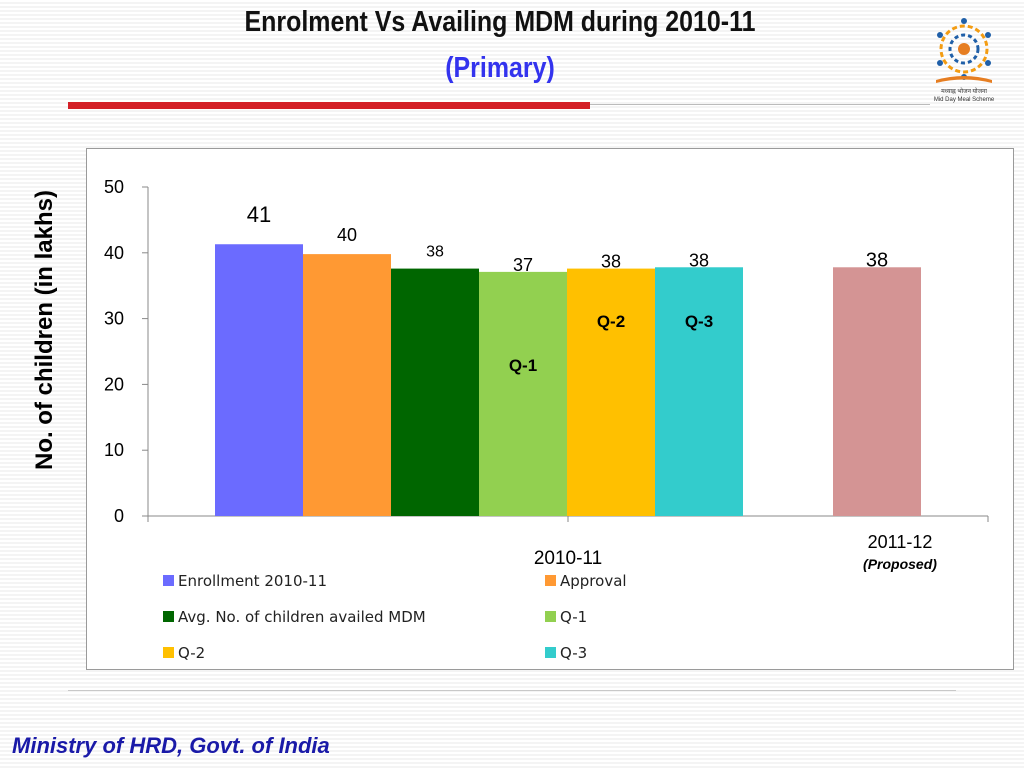  I want to click on y-tick-label: 10, so click(114, 450).